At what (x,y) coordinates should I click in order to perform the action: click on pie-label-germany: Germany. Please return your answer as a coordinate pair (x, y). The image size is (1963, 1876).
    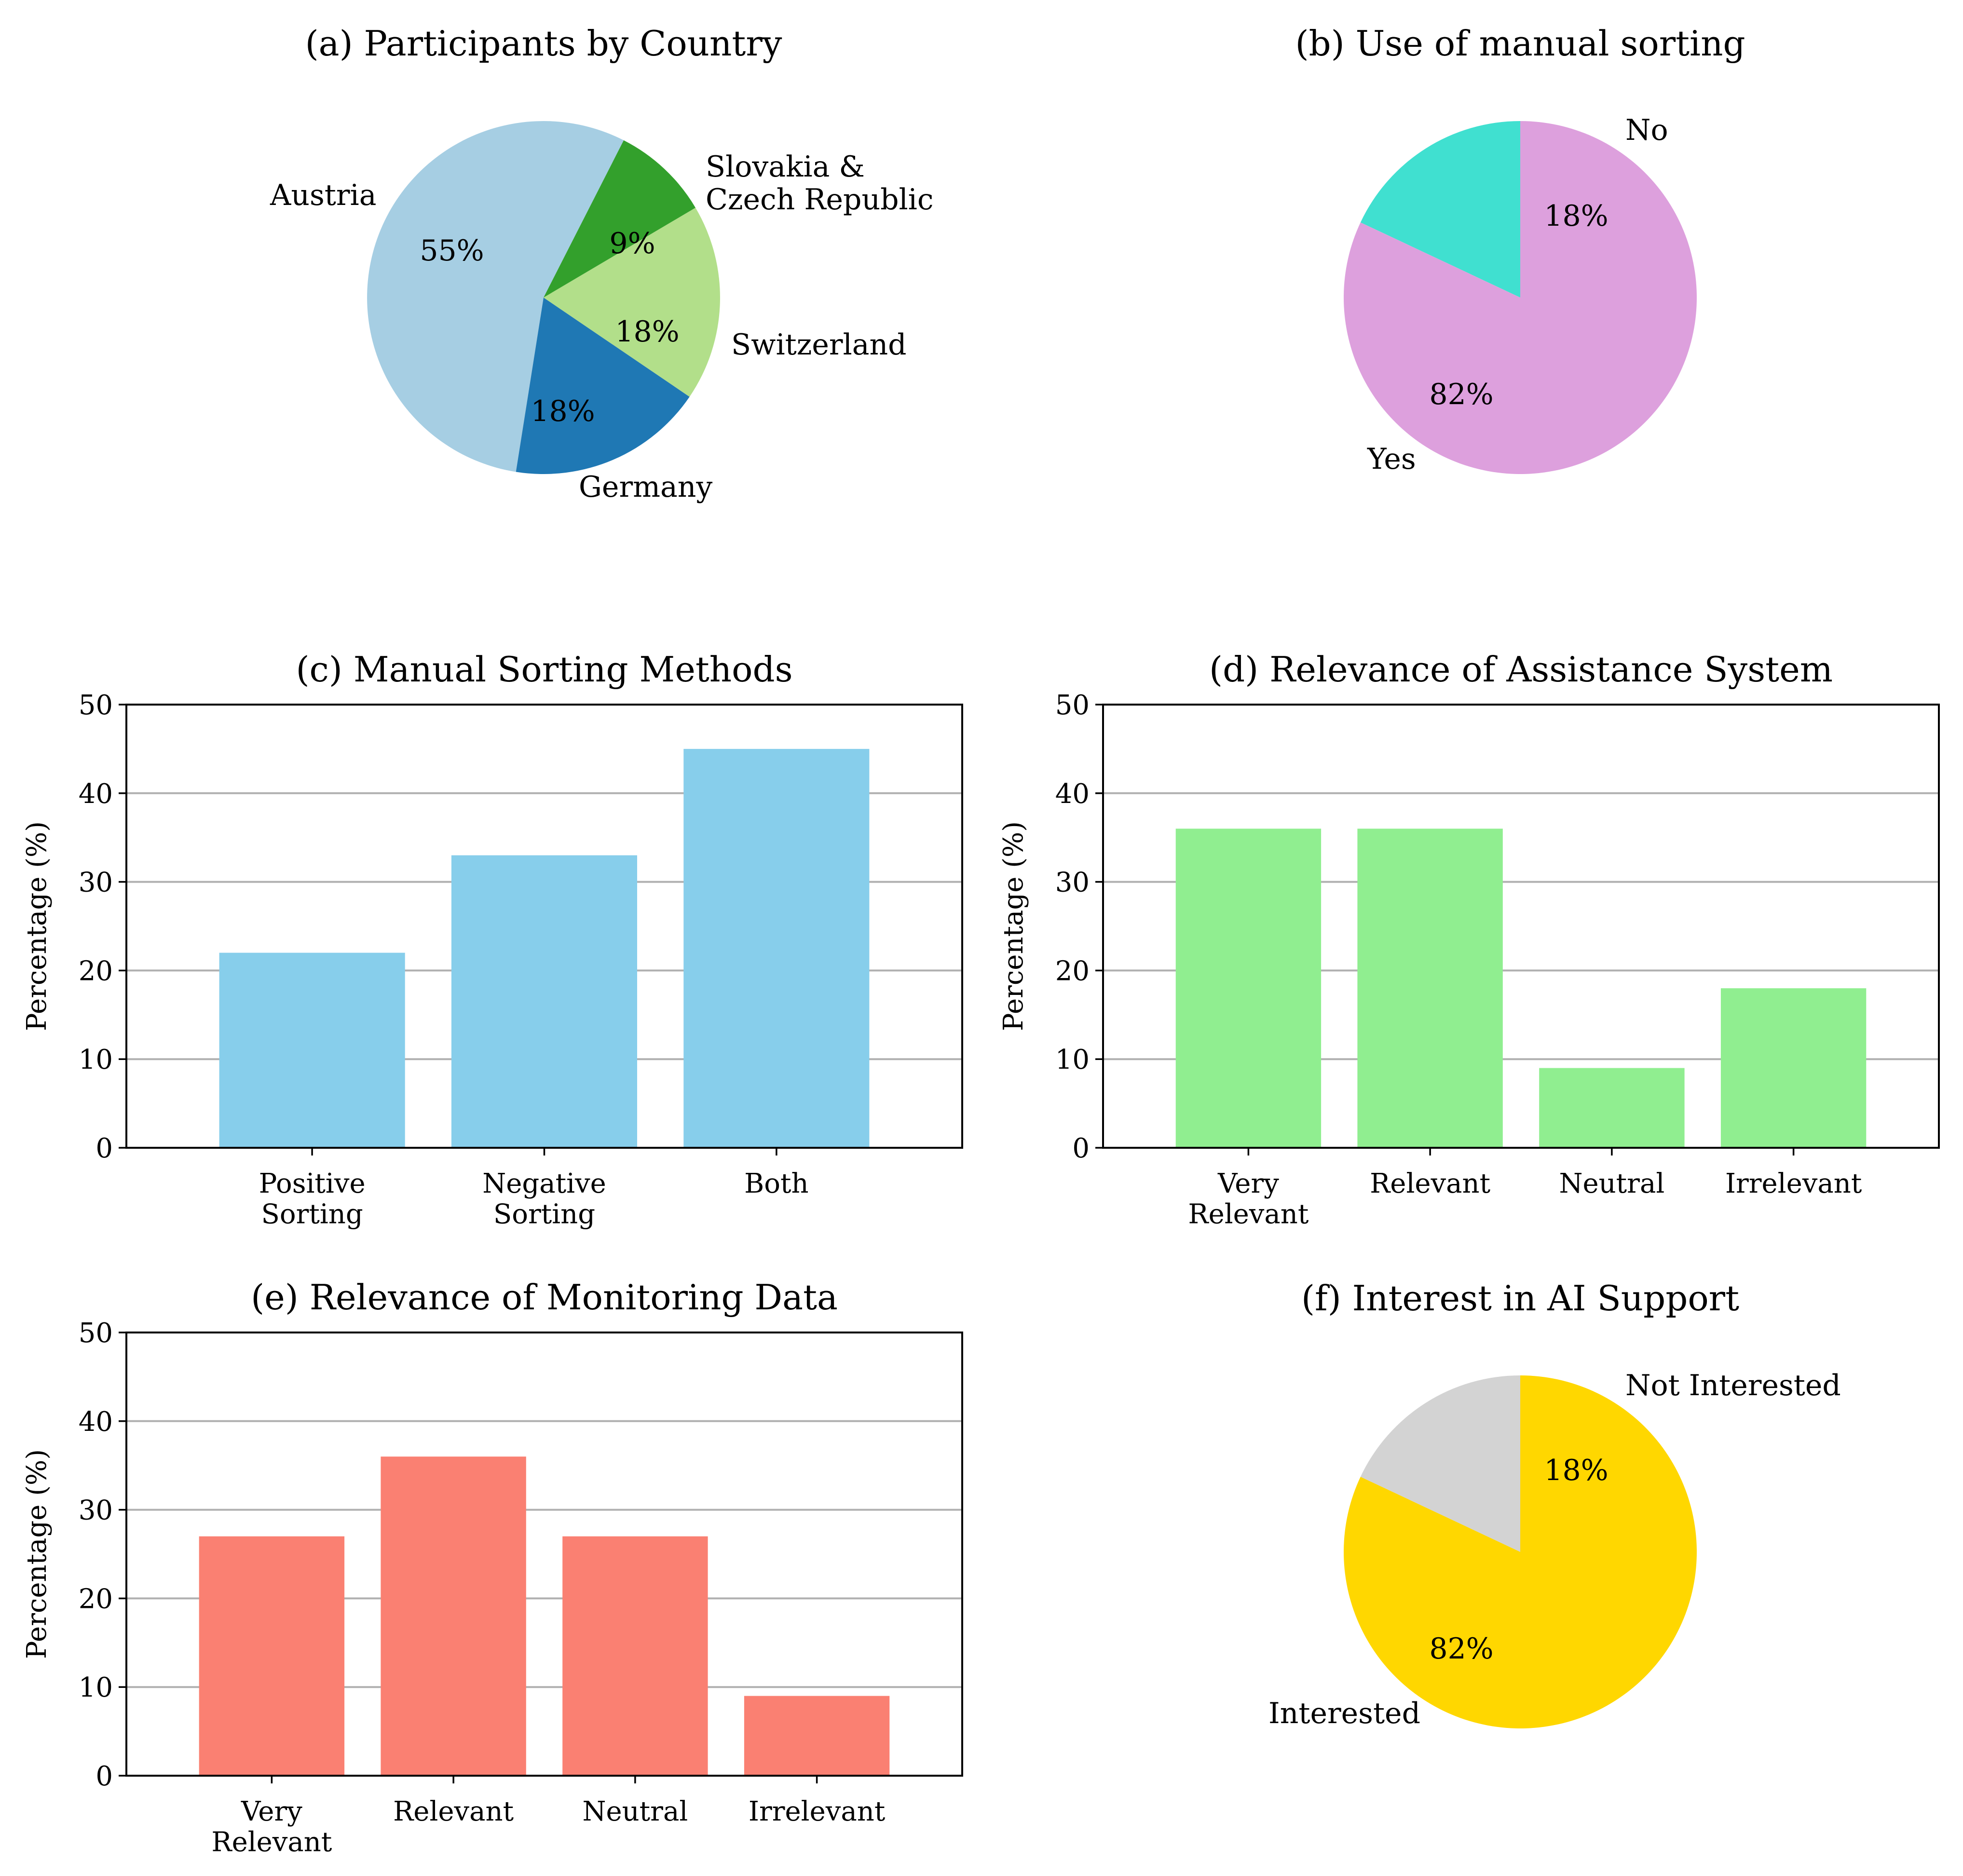
    Looking at the image, I should click on (645, 487).